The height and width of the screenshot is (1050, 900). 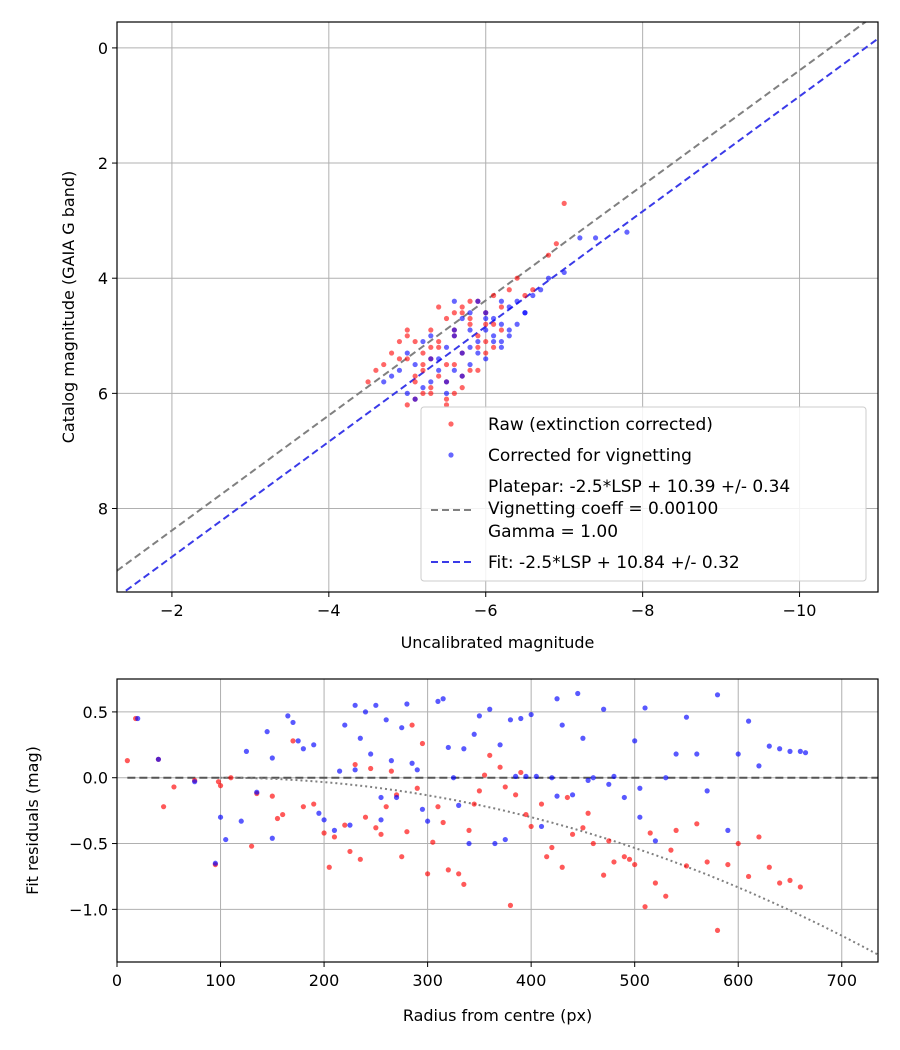 What do you see at coordinates (95, 712) in the screenshot?
I see `bottom-y-tick-label: 0.5` at bounding box center [95, 712].